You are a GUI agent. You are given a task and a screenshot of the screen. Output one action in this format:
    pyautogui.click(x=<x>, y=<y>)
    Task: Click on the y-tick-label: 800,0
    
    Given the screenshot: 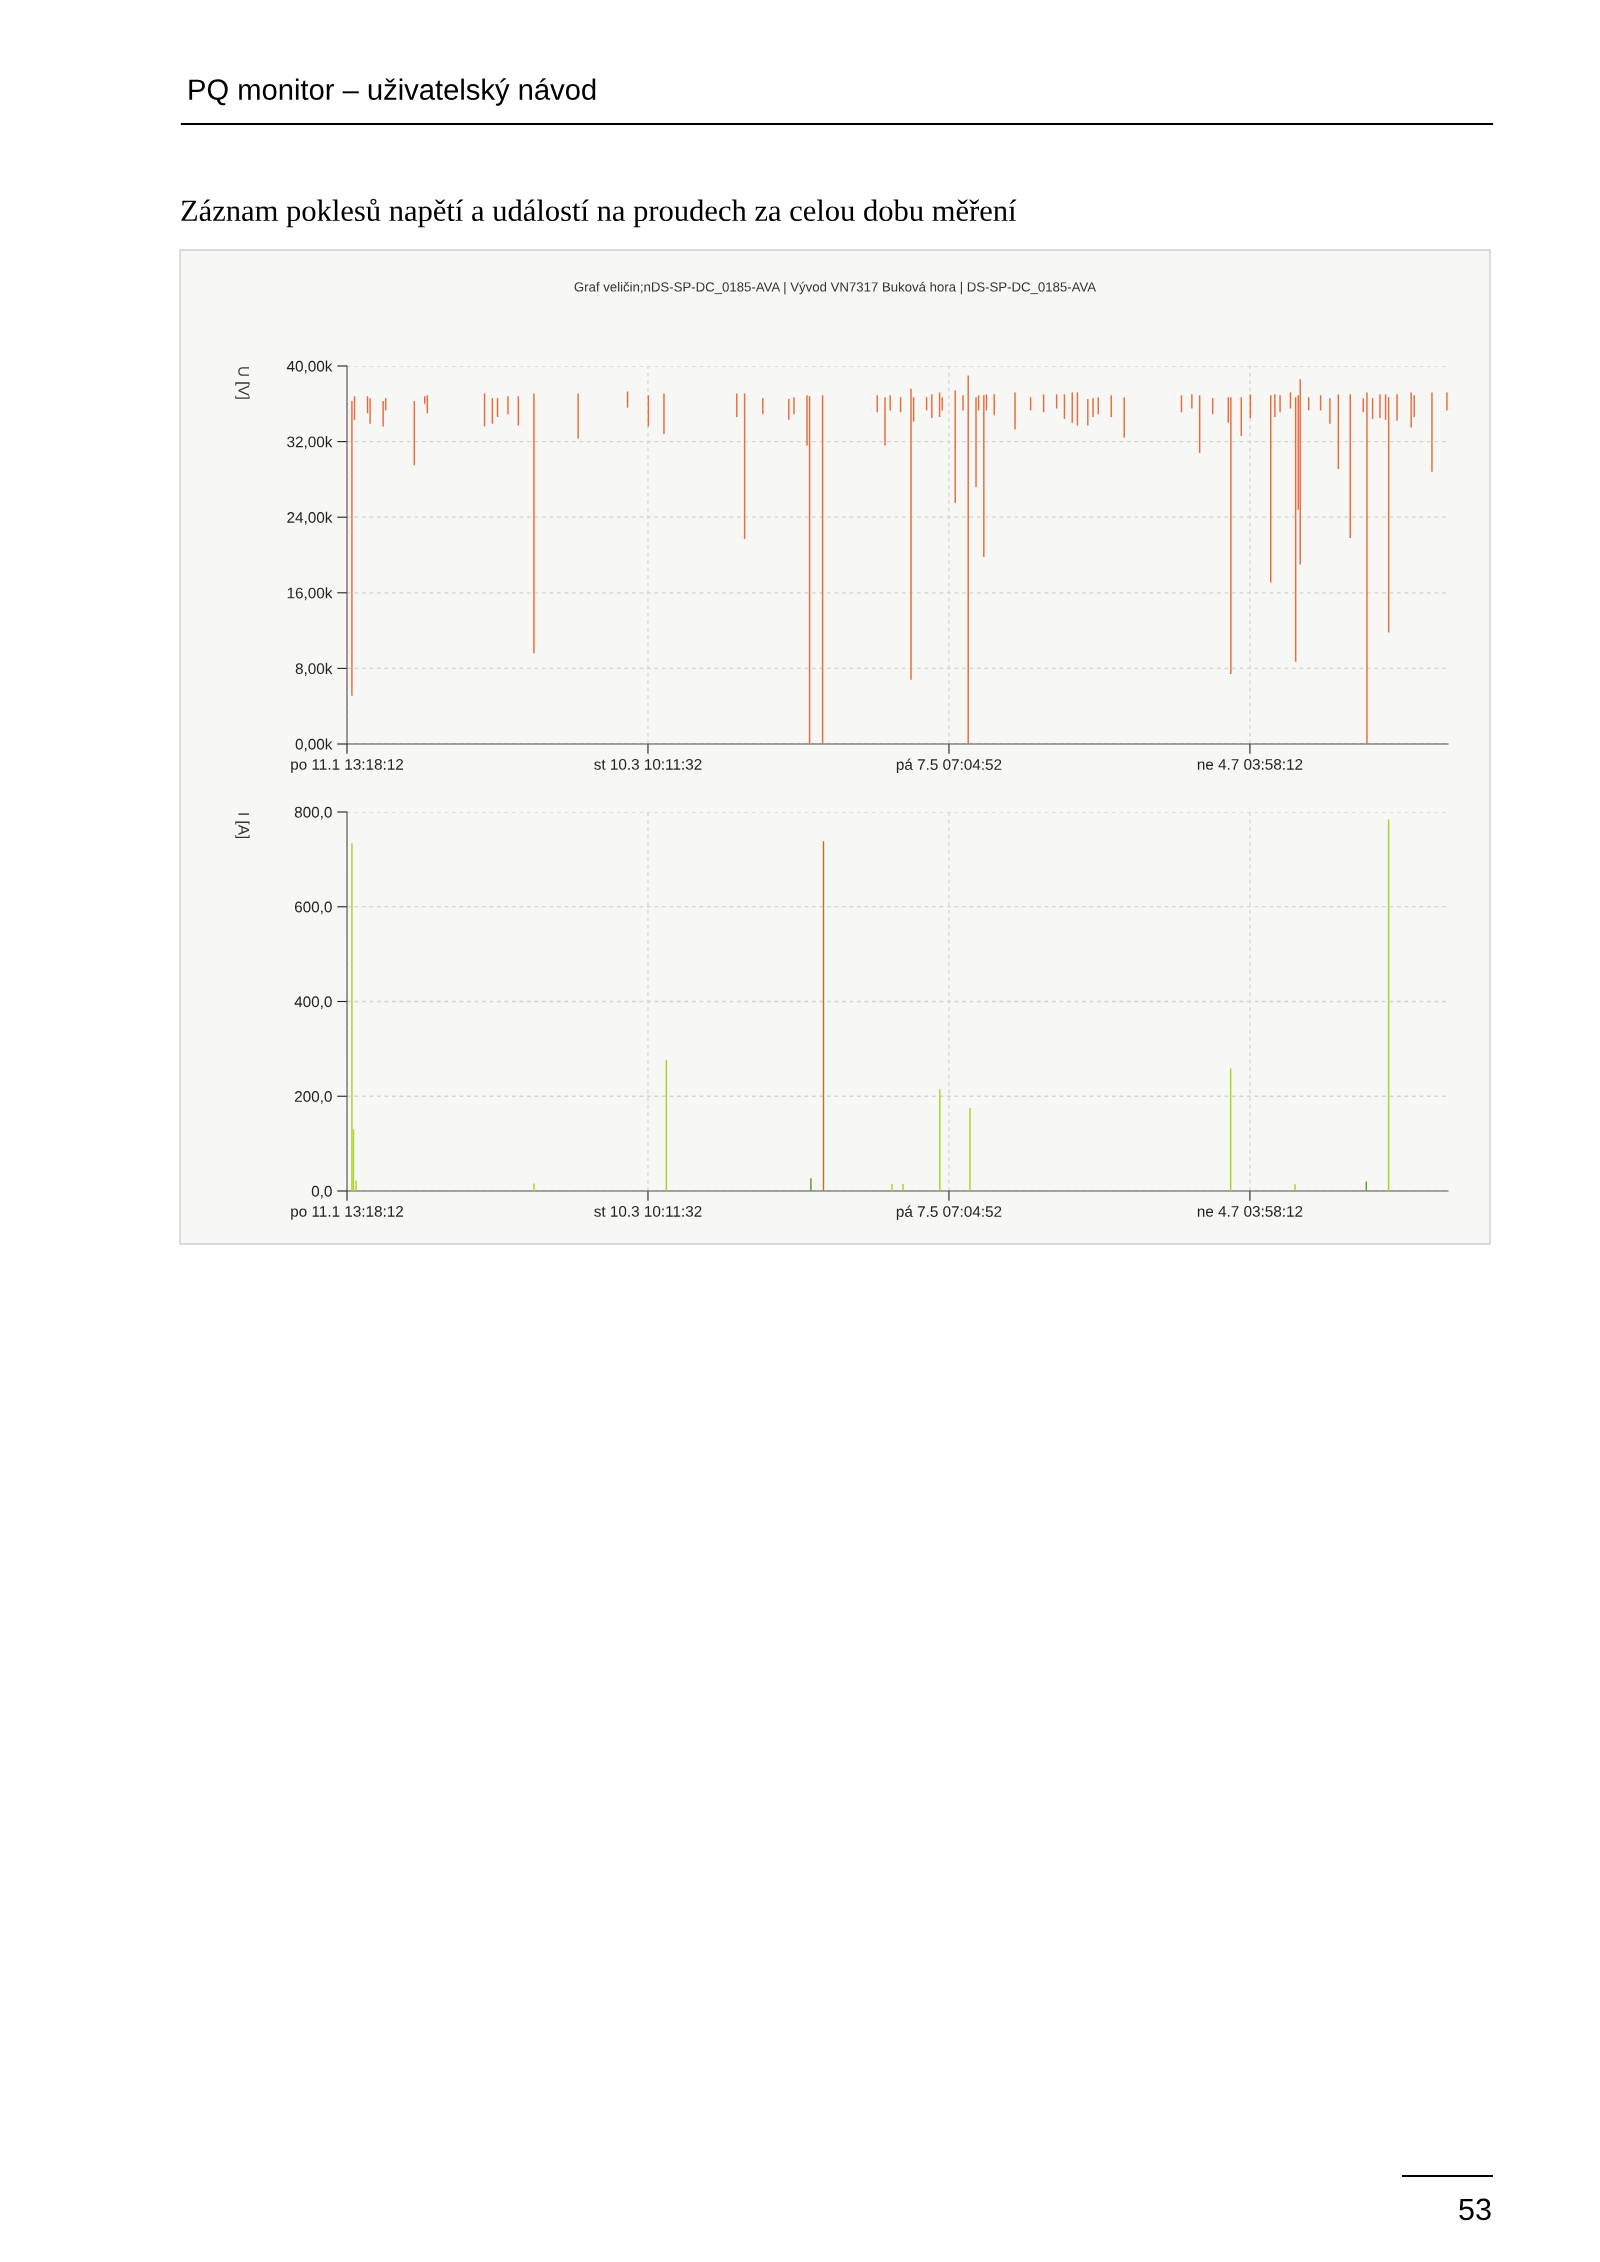 What is the action you would take?
    pyautogui.click(x=313, y=813)
    